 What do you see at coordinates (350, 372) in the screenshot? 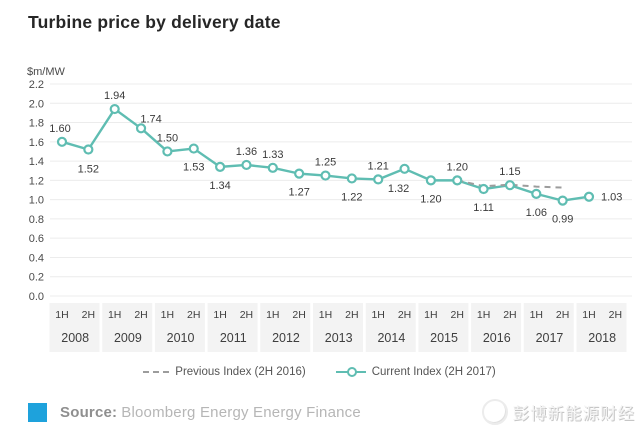
I see `line-circle-swatch-icon` at bounding box center [350, 372].